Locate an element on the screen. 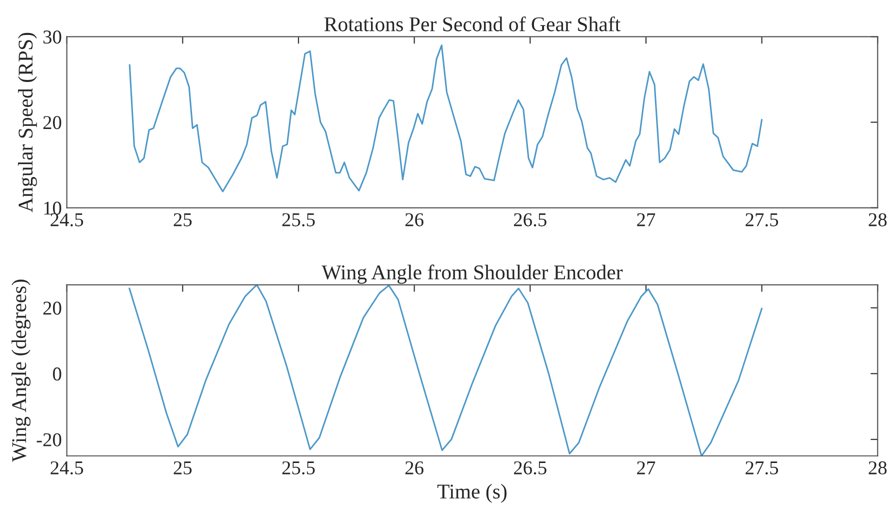  y-tick-label: 0 is located at coordinates (57, 374).